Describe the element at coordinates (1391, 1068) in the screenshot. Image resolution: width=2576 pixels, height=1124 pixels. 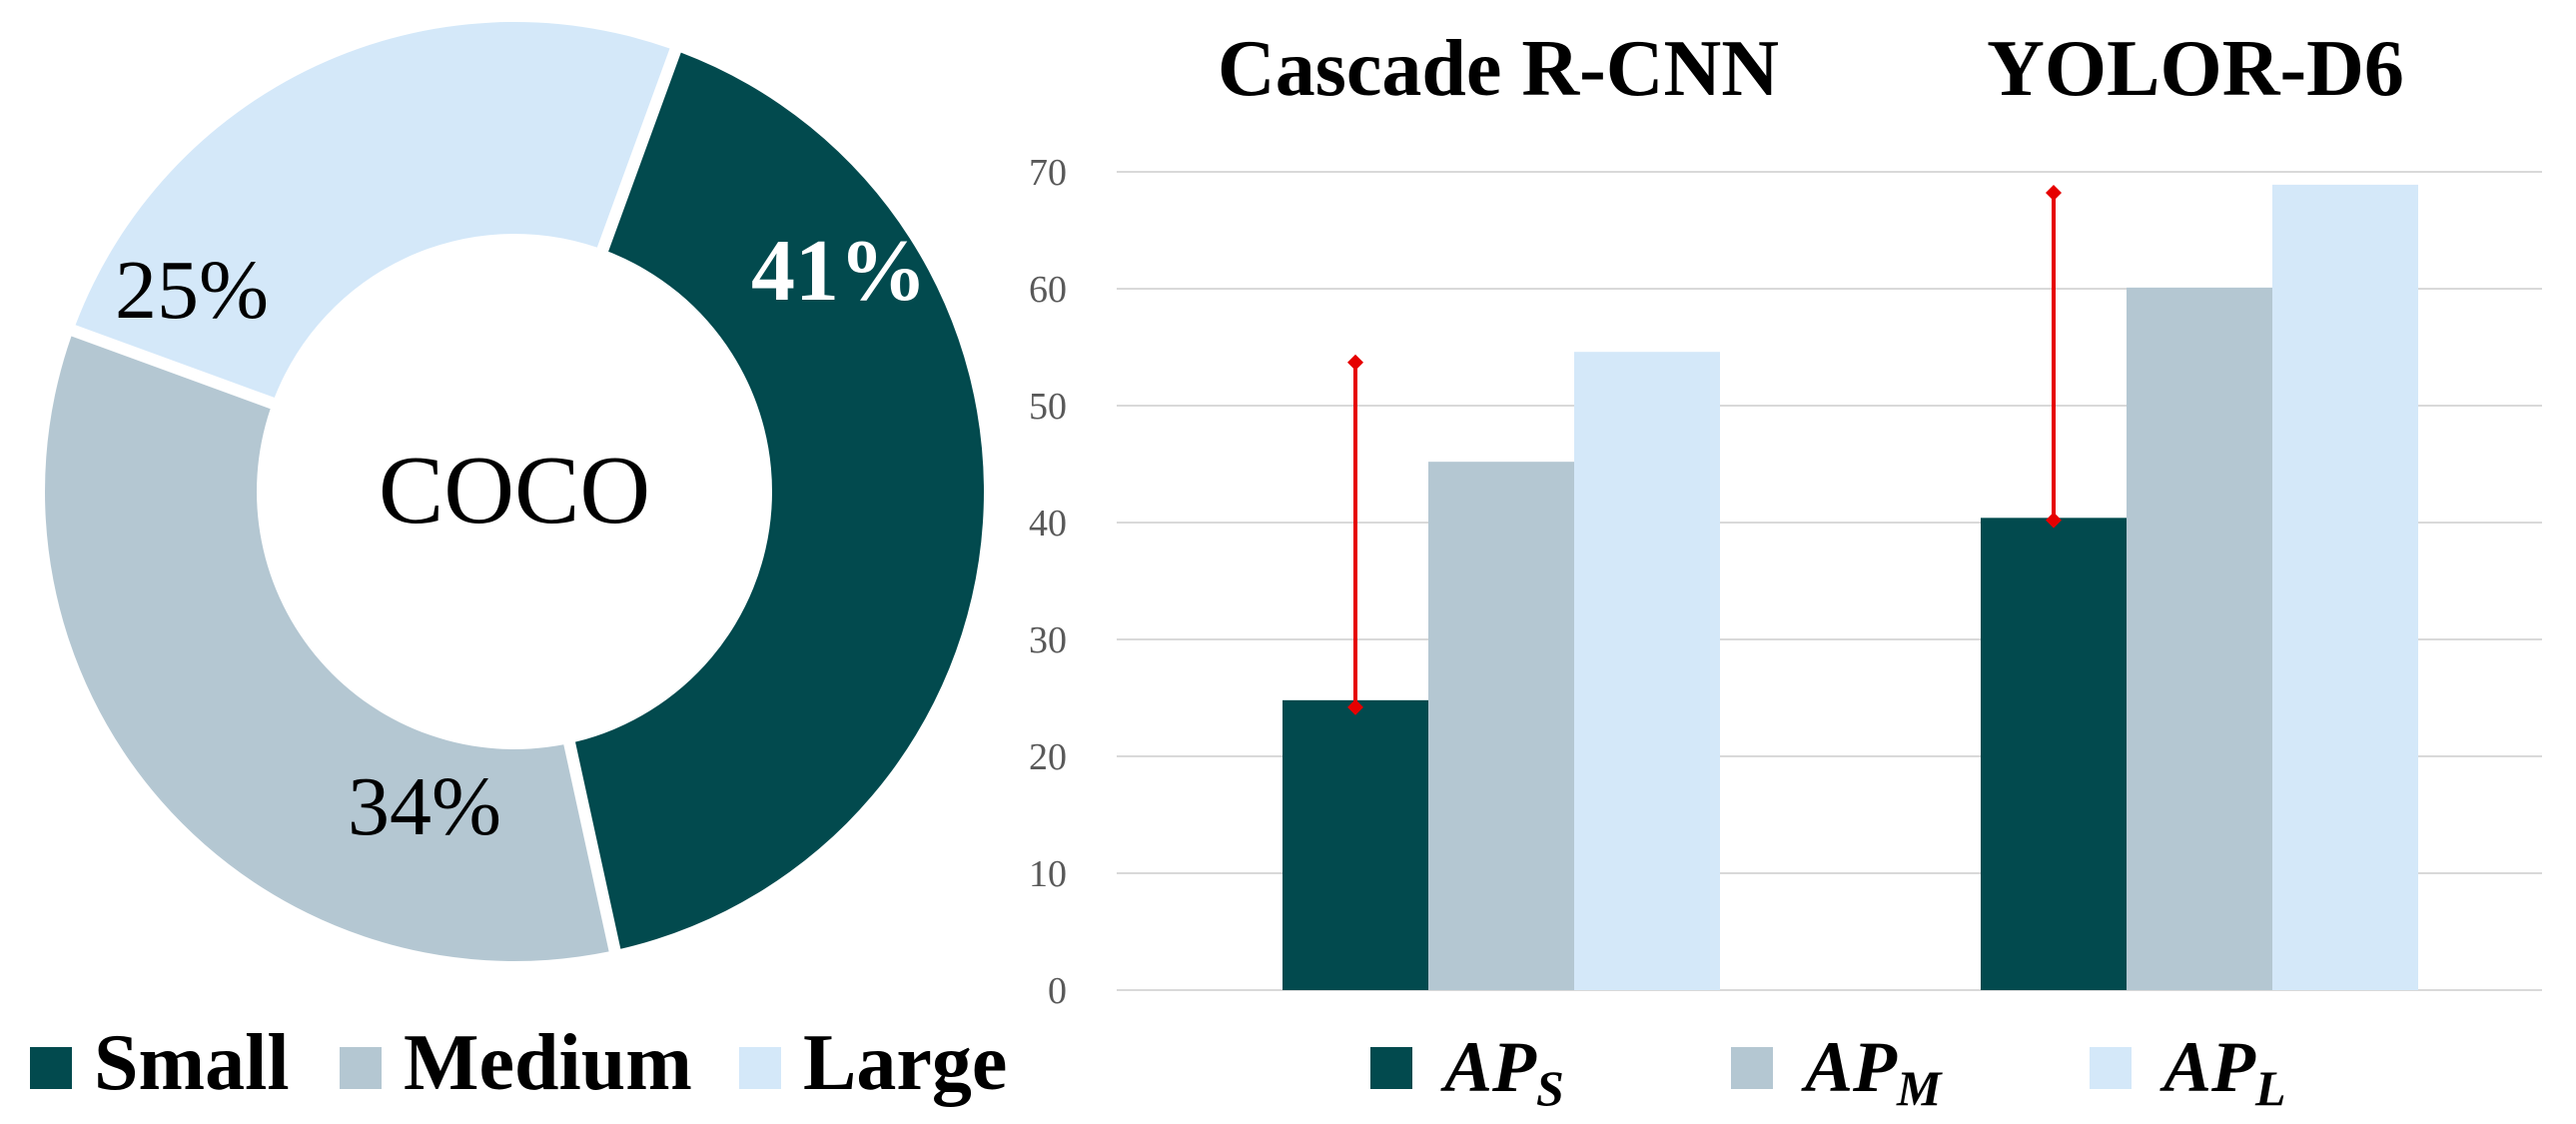
I see `legend-swatch-ap-s` at that location.